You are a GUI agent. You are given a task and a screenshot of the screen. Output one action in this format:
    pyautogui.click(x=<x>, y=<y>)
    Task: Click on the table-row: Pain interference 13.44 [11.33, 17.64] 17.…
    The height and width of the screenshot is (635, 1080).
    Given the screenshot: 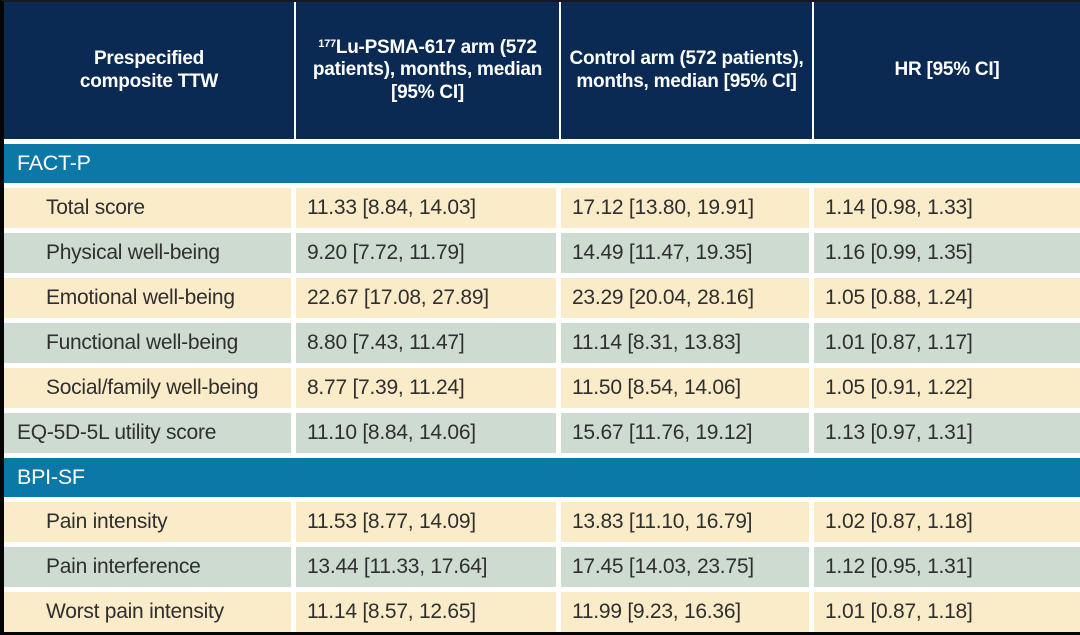 What is the action you would take?
    pyautogui.click(x=542, y=567)
    